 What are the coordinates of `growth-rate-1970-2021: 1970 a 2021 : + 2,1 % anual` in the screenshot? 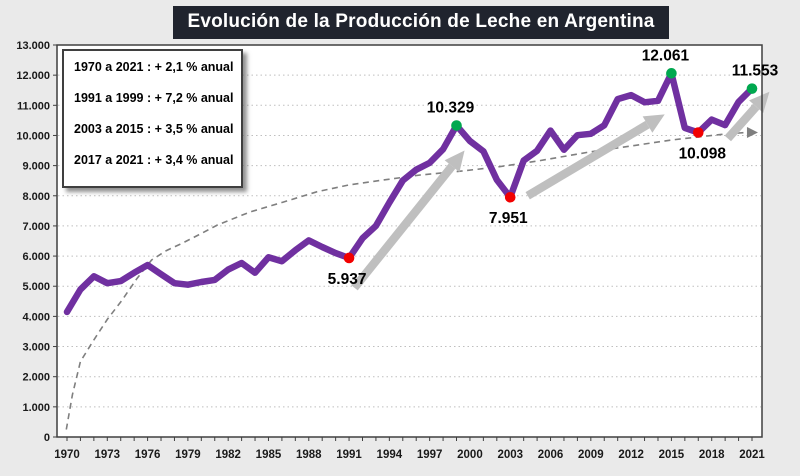 It's located at (154, 67).